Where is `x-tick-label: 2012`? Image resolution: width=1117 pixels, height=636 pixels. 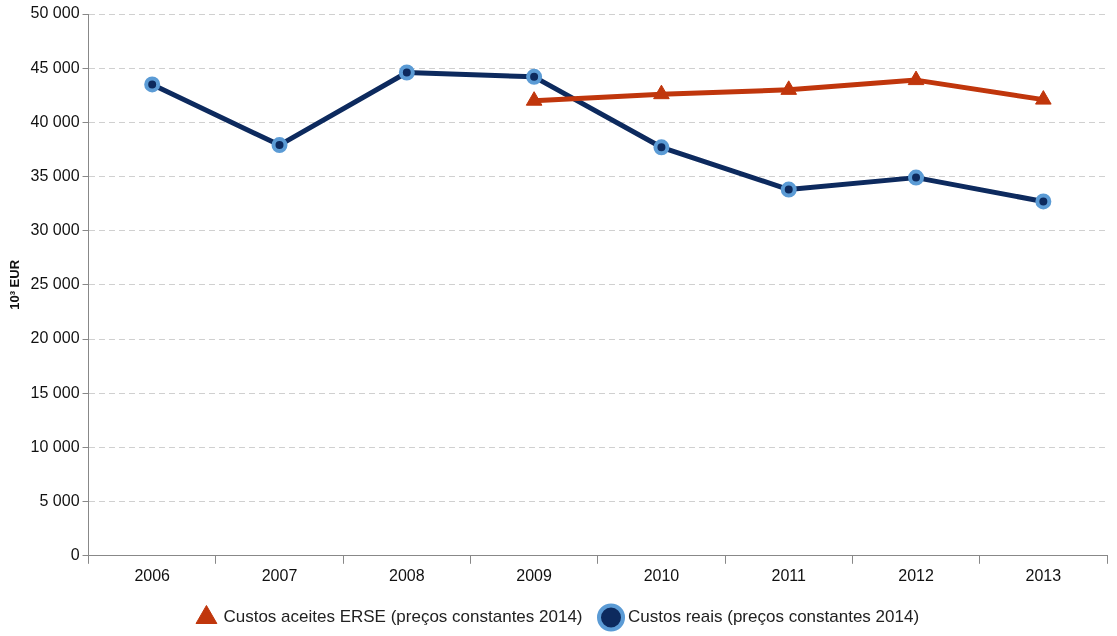
x-tick-label: 2012 is located at coordinates (916, 575).